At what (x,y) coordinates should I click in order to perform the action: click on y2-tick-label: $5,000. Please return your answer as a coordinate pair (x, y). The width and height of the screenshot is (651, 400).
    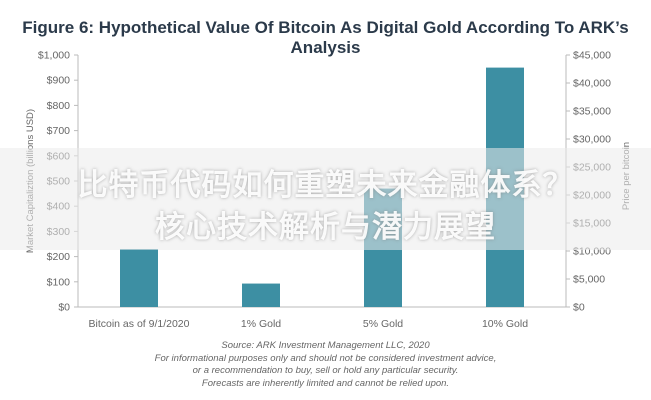
    Looking at the image, I should click on (589, 280).